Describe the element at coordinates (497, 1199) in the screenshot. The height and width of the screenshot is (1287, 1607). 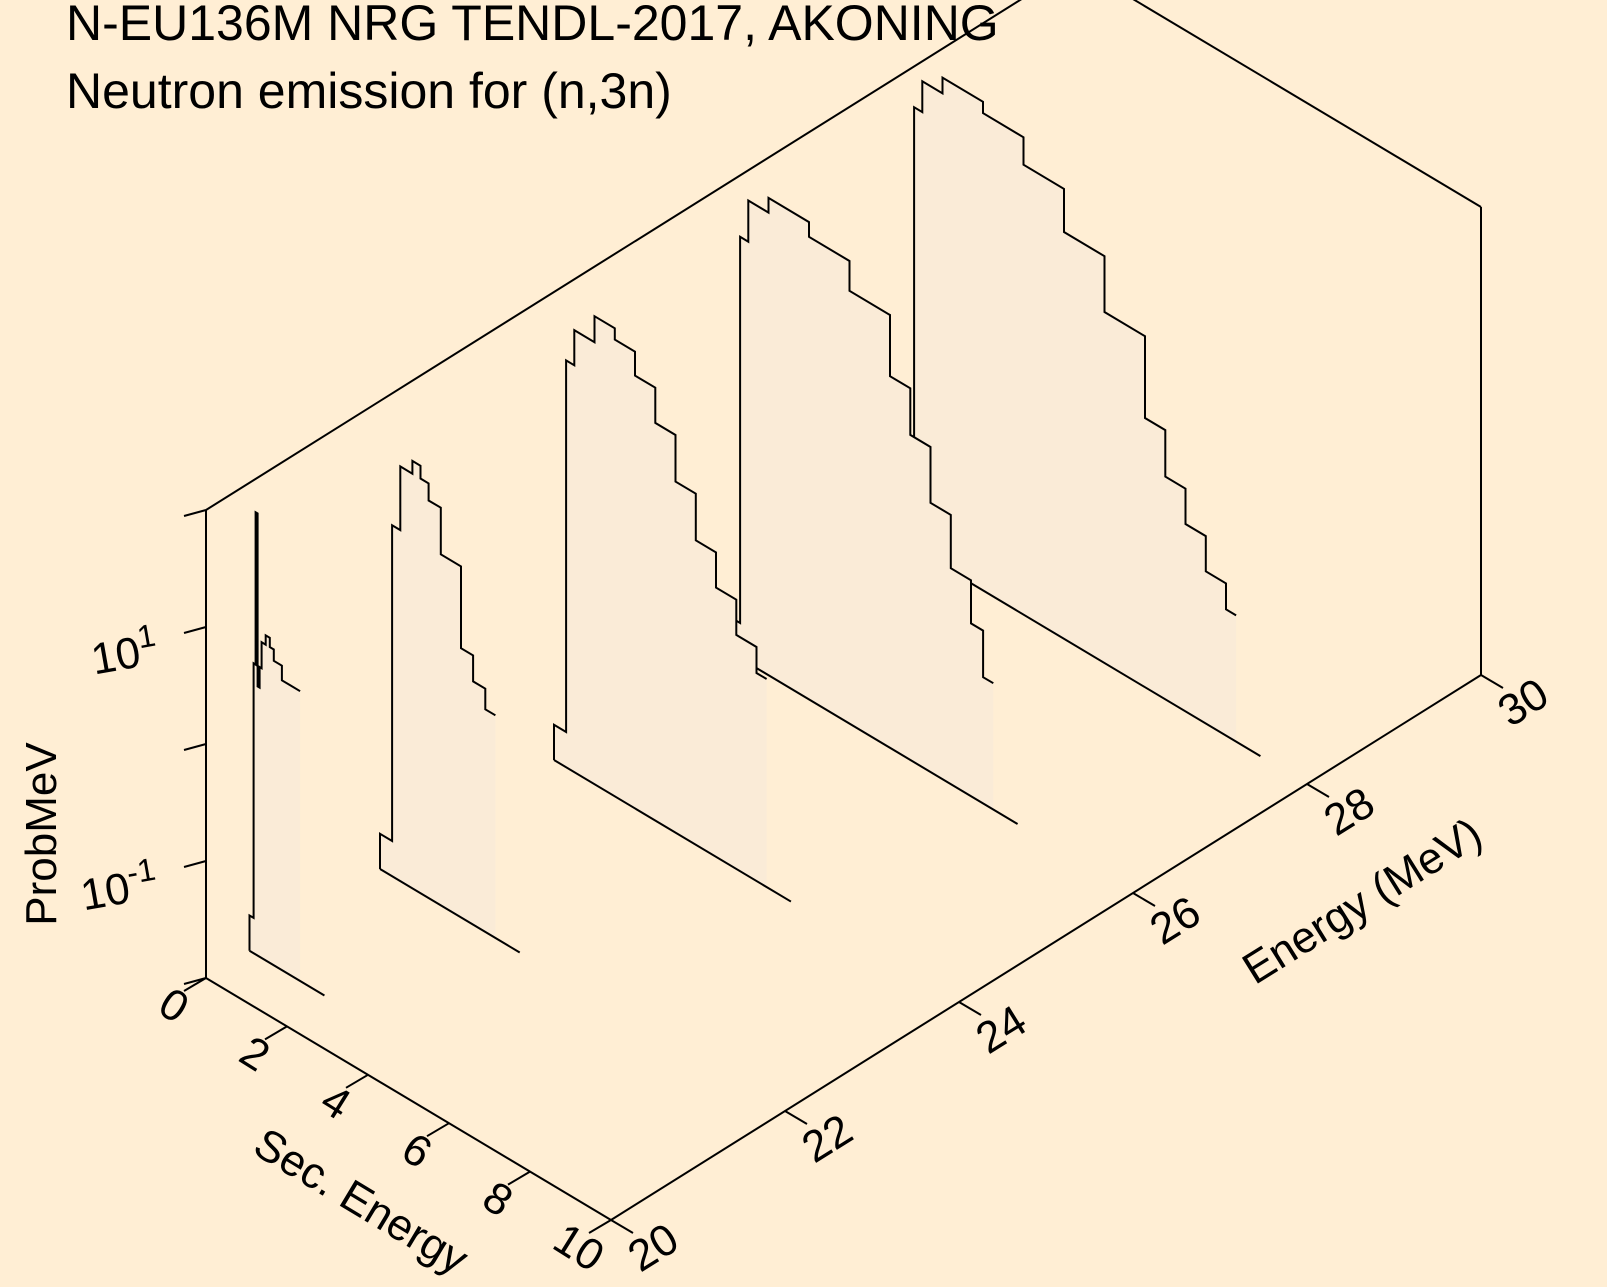
I see `x-tick-label: 8` at that location.